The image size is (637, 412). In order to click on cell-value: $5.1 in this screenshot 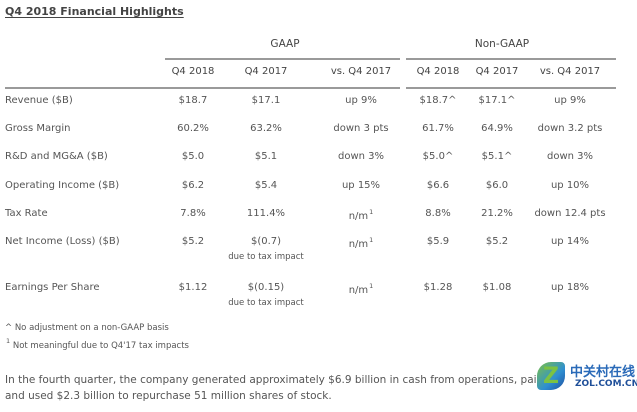, I will do `click(266, 156)`.